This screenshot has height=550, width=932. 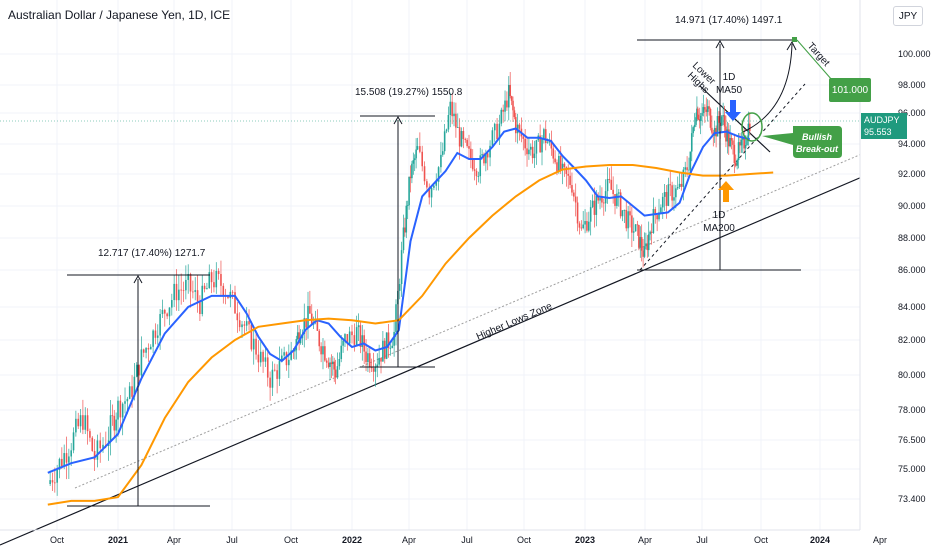 What do you see at coordinates (729, 90) in the screenshot?
I see `ma50-label-2: MA50` at bounding box center [729, 90].